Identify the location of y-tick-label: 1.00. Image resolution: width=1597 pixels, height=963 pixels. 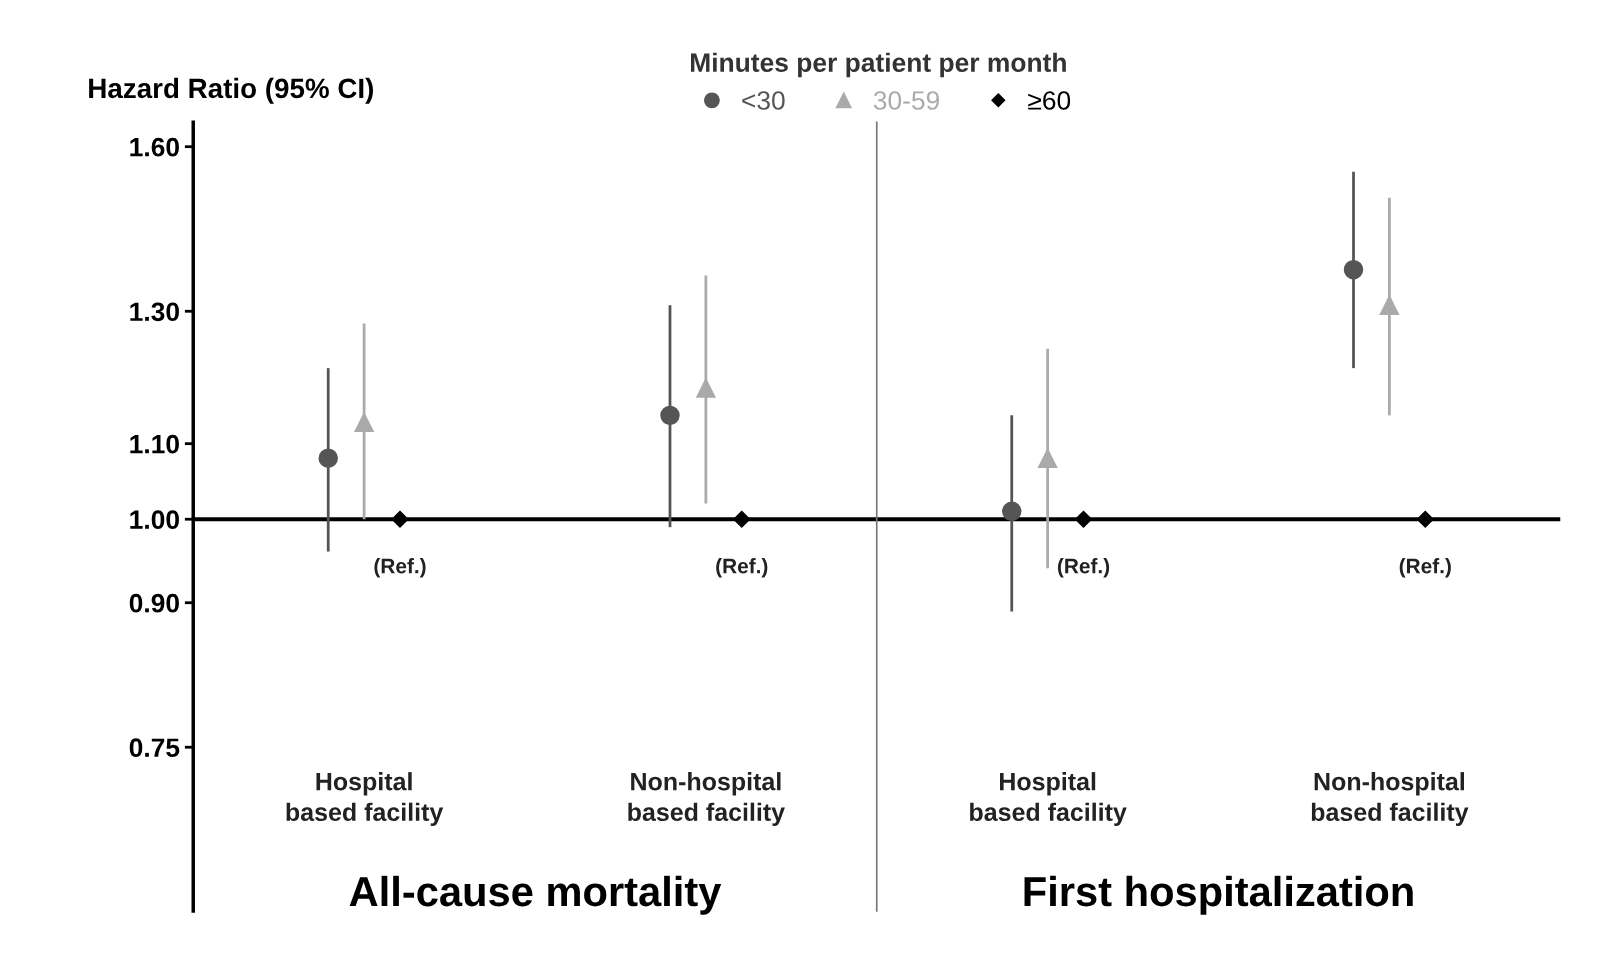
(154, 520).